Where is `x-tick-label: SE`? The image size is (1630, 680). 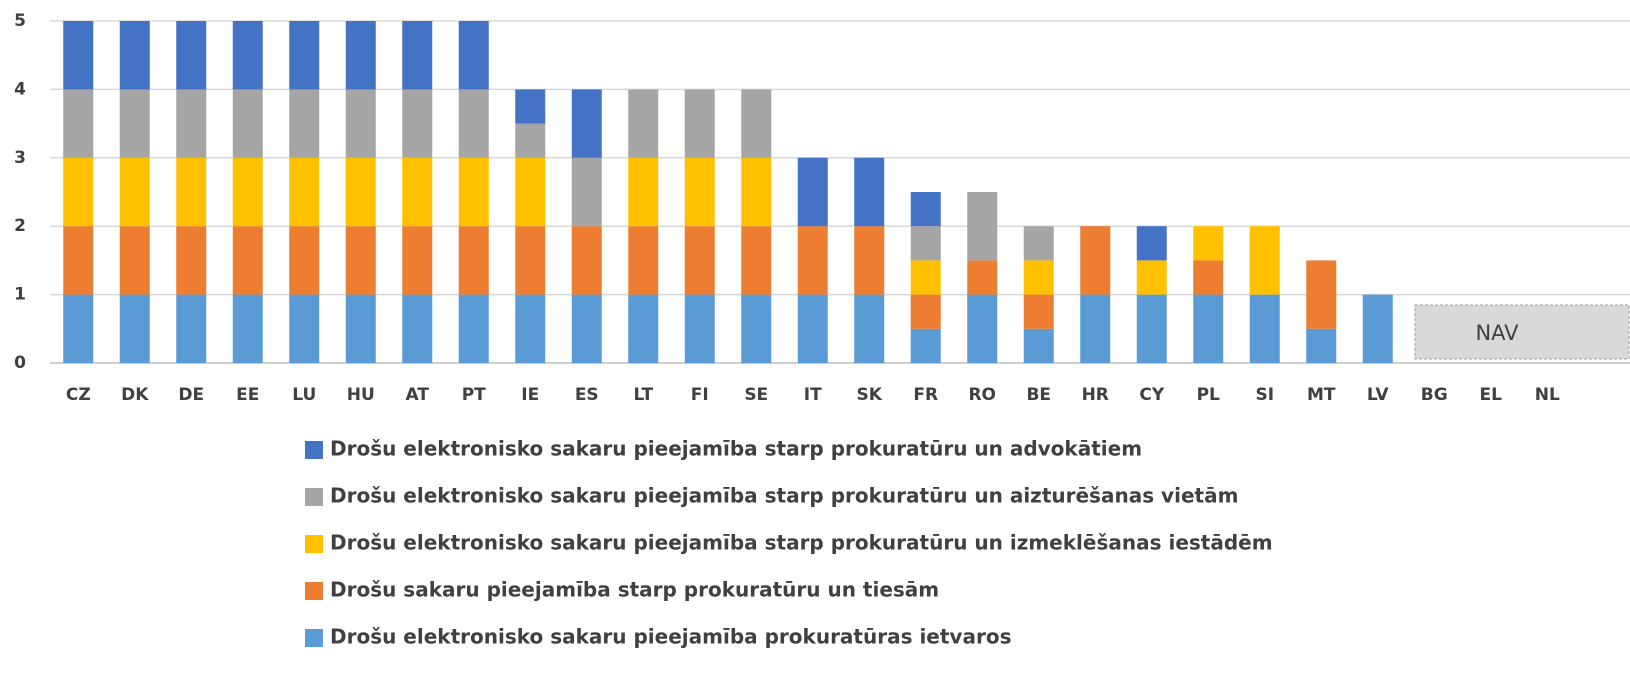 x-tick-label: SE is located at coordinates (756, 395).